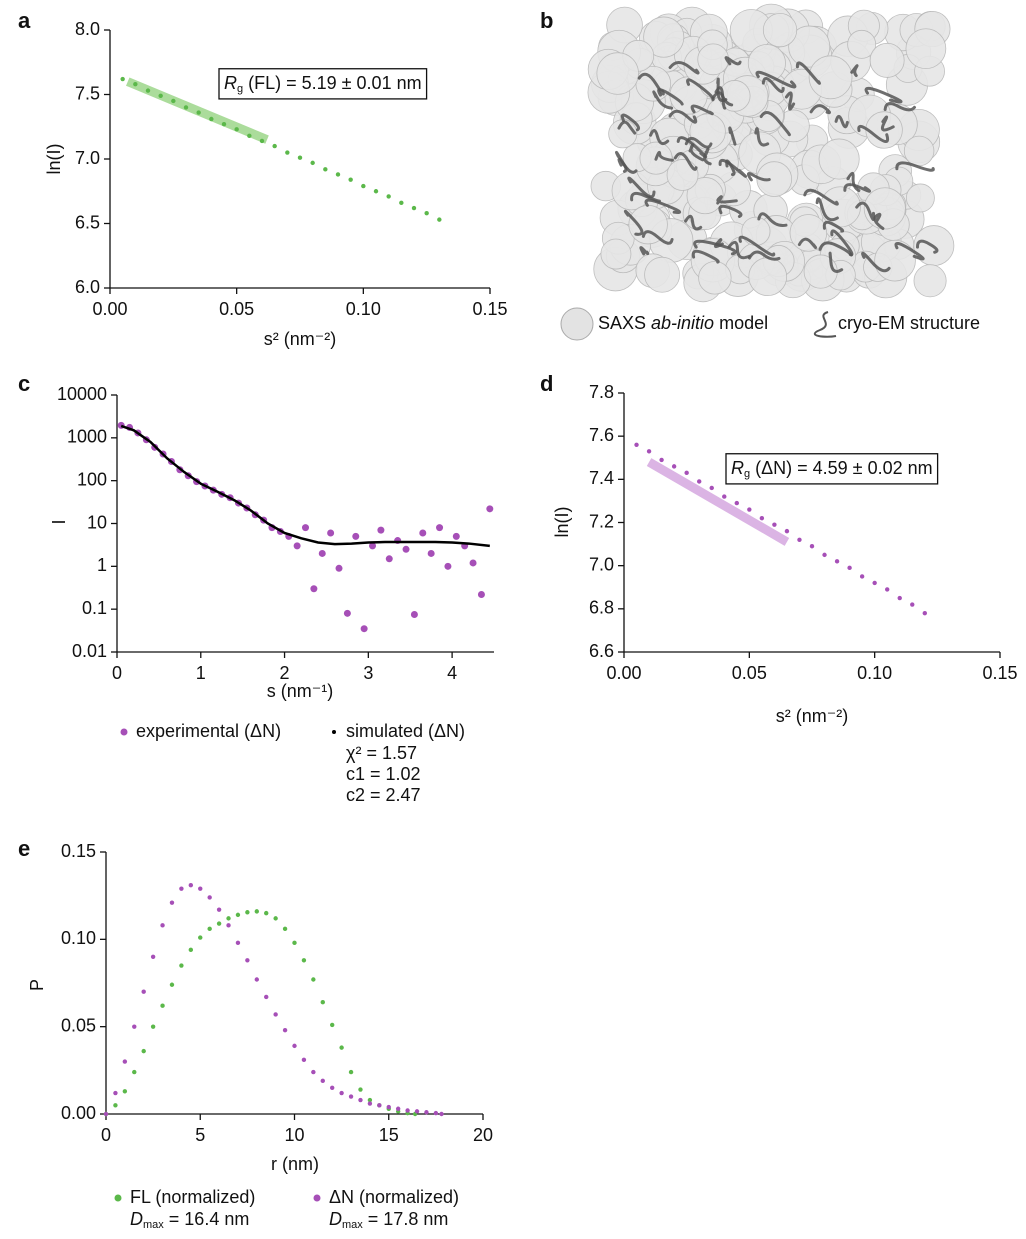 The height and width of the screenshot is (1239, 1026). I want to click on y-tick-label: 7.6, so click(601, 435).